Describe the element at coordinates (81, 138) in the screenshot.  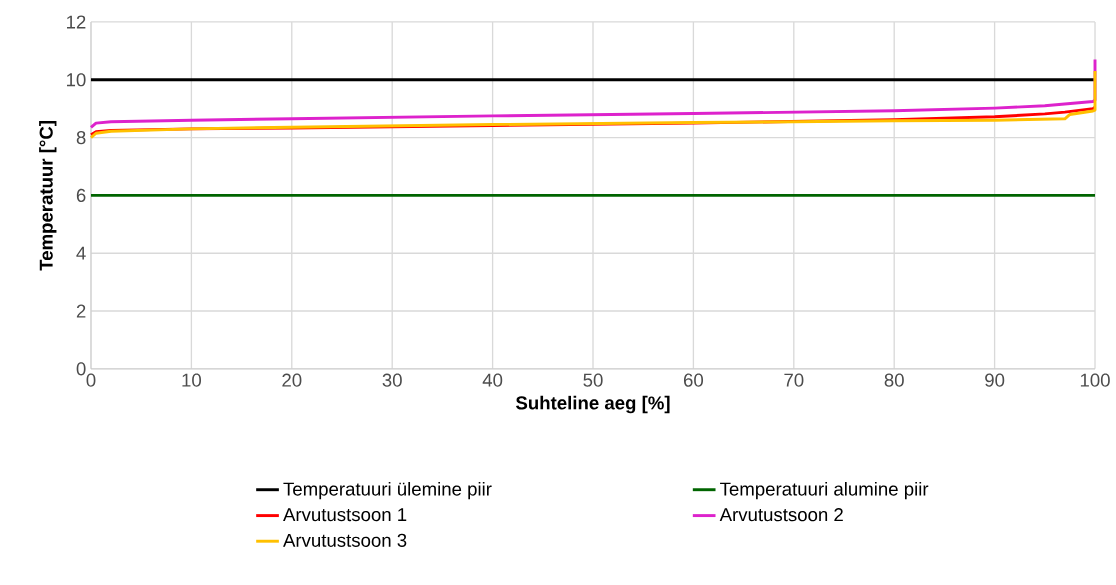
I see `y-tick-label: 8` at that location.